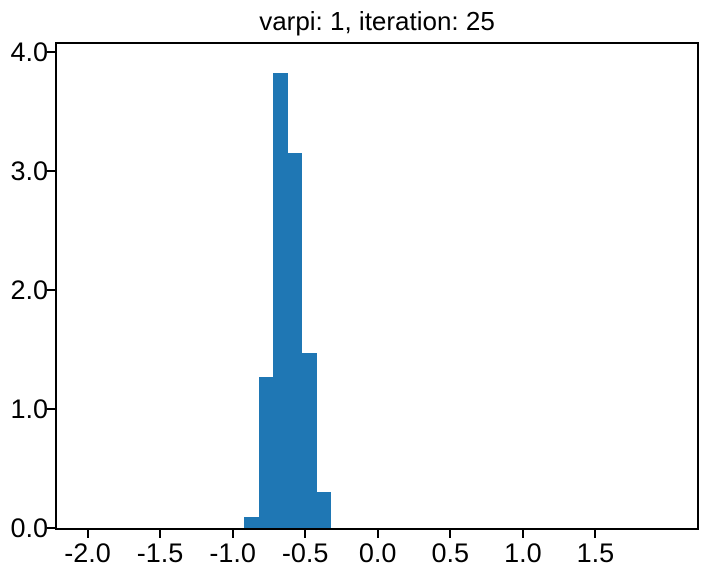 The width and height of the screenshot is (721, 576). I want to click on x-tick-label: 0.5, so click(450, 553).